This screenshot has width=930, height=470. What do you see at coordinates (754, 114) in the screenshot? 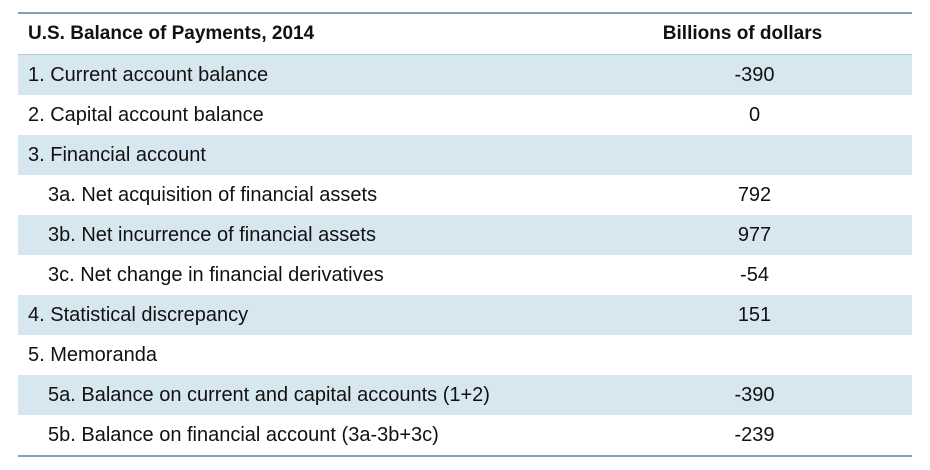
I see `row-value: 0` at bounding box center [754, 114].